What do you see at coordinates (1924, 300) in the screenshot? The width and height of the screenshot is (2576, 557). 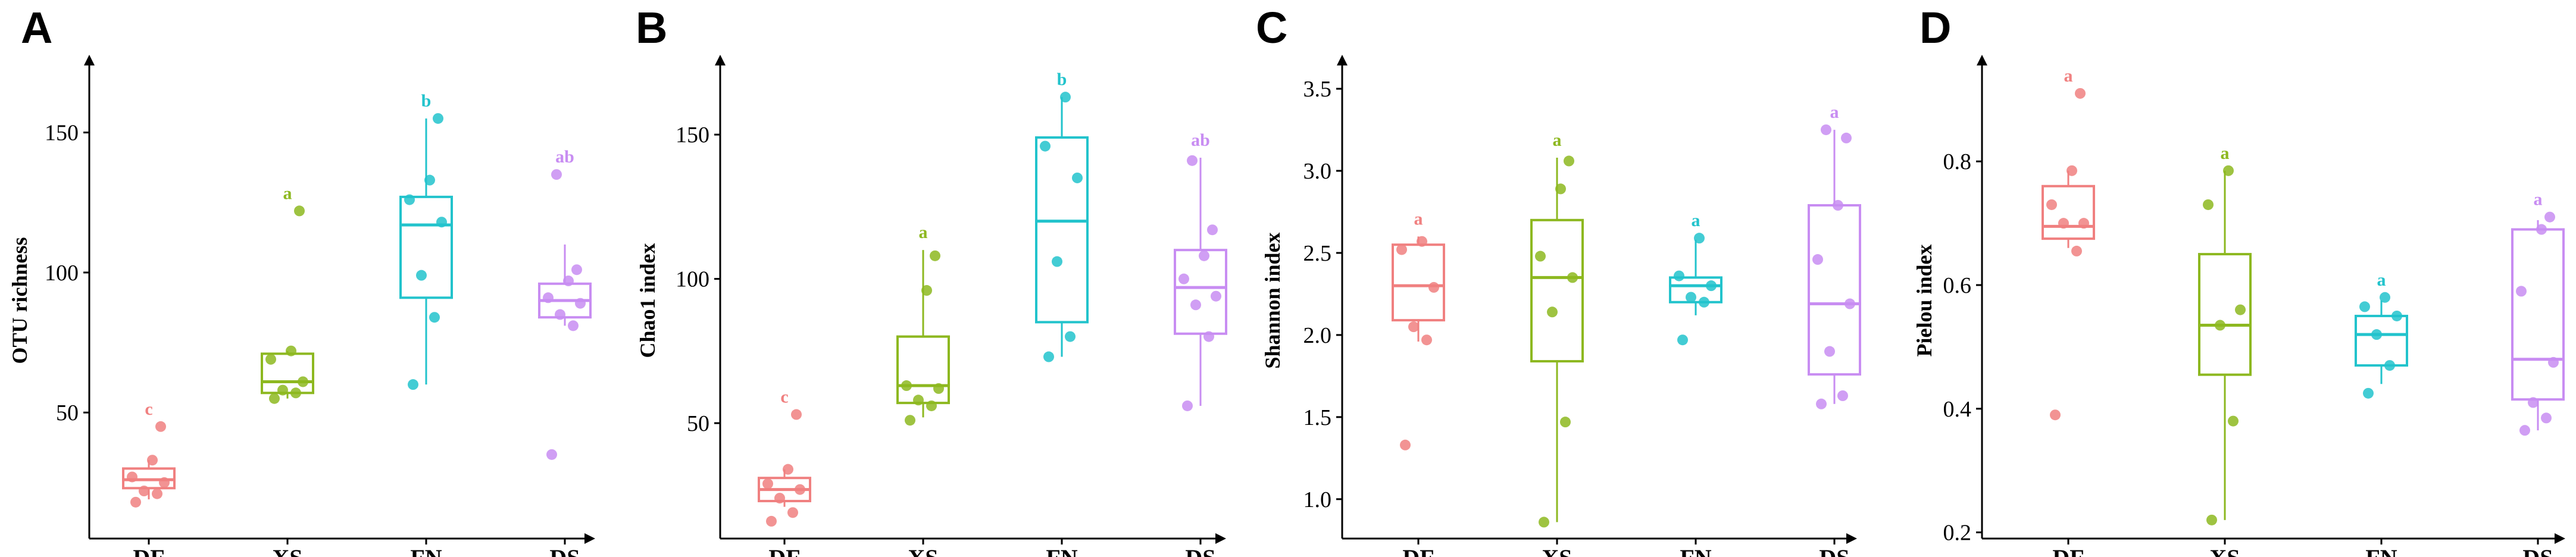 I see `y-axis-label: Pielou index` at bounding box center [1924, 300].